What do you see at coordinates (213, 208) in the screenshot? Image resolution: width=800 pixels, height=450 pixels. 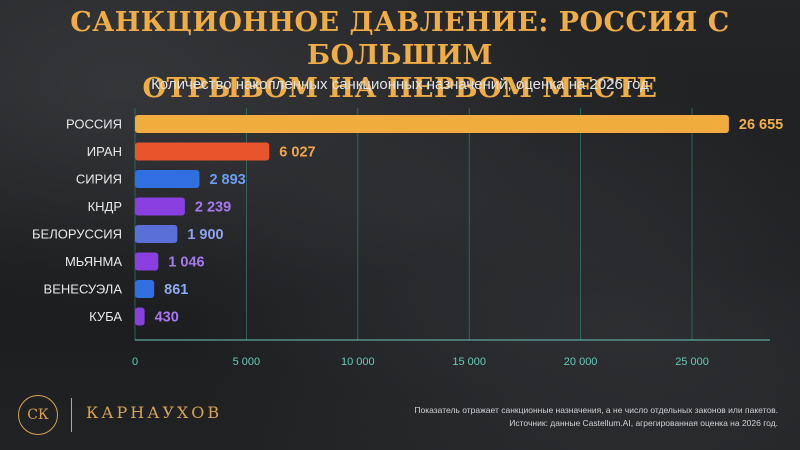 I see `data-label: 2 239` at bounding box center [213, 208].